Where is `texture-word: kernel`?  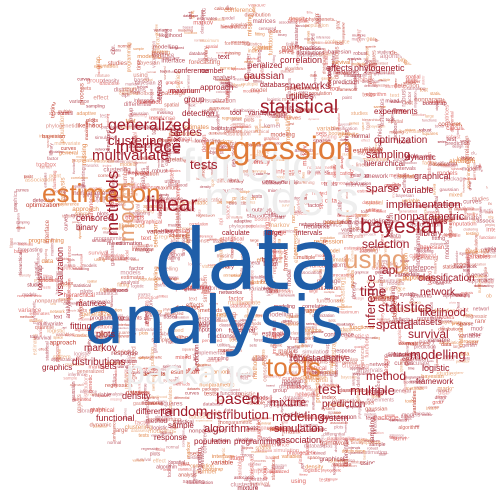 texture-word: kernel is located at coordinates (367, 66).